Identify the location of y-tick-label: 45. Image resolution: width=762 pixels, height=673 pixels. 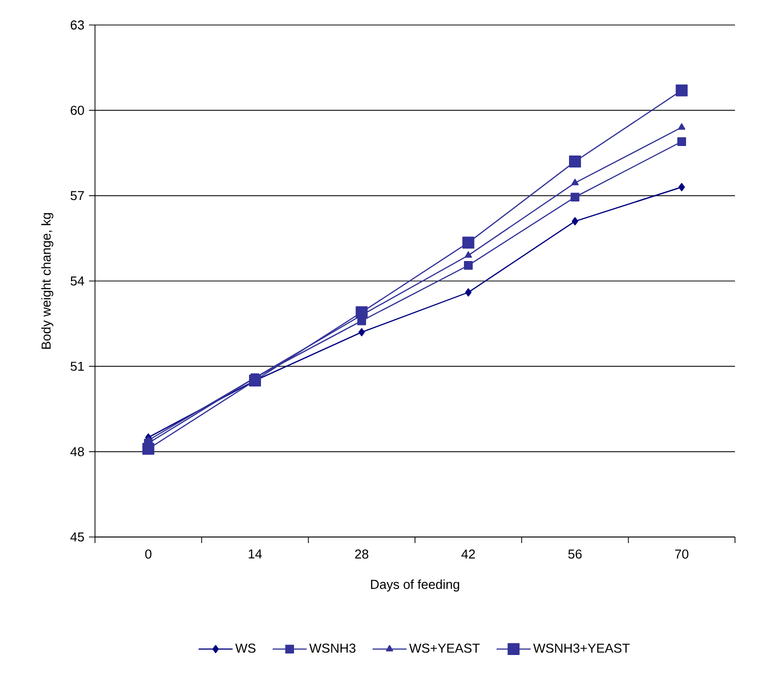
(77, 537).